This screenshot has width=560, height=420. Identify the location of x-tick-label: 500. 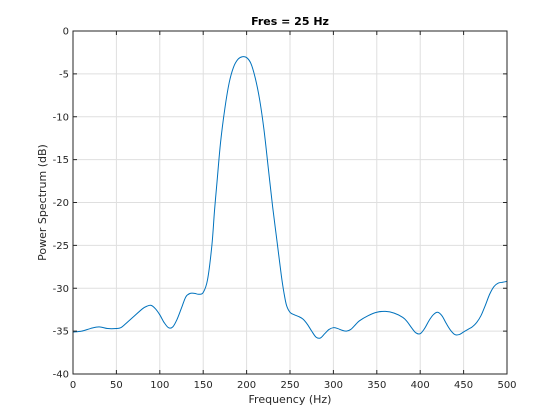
(506, 385).